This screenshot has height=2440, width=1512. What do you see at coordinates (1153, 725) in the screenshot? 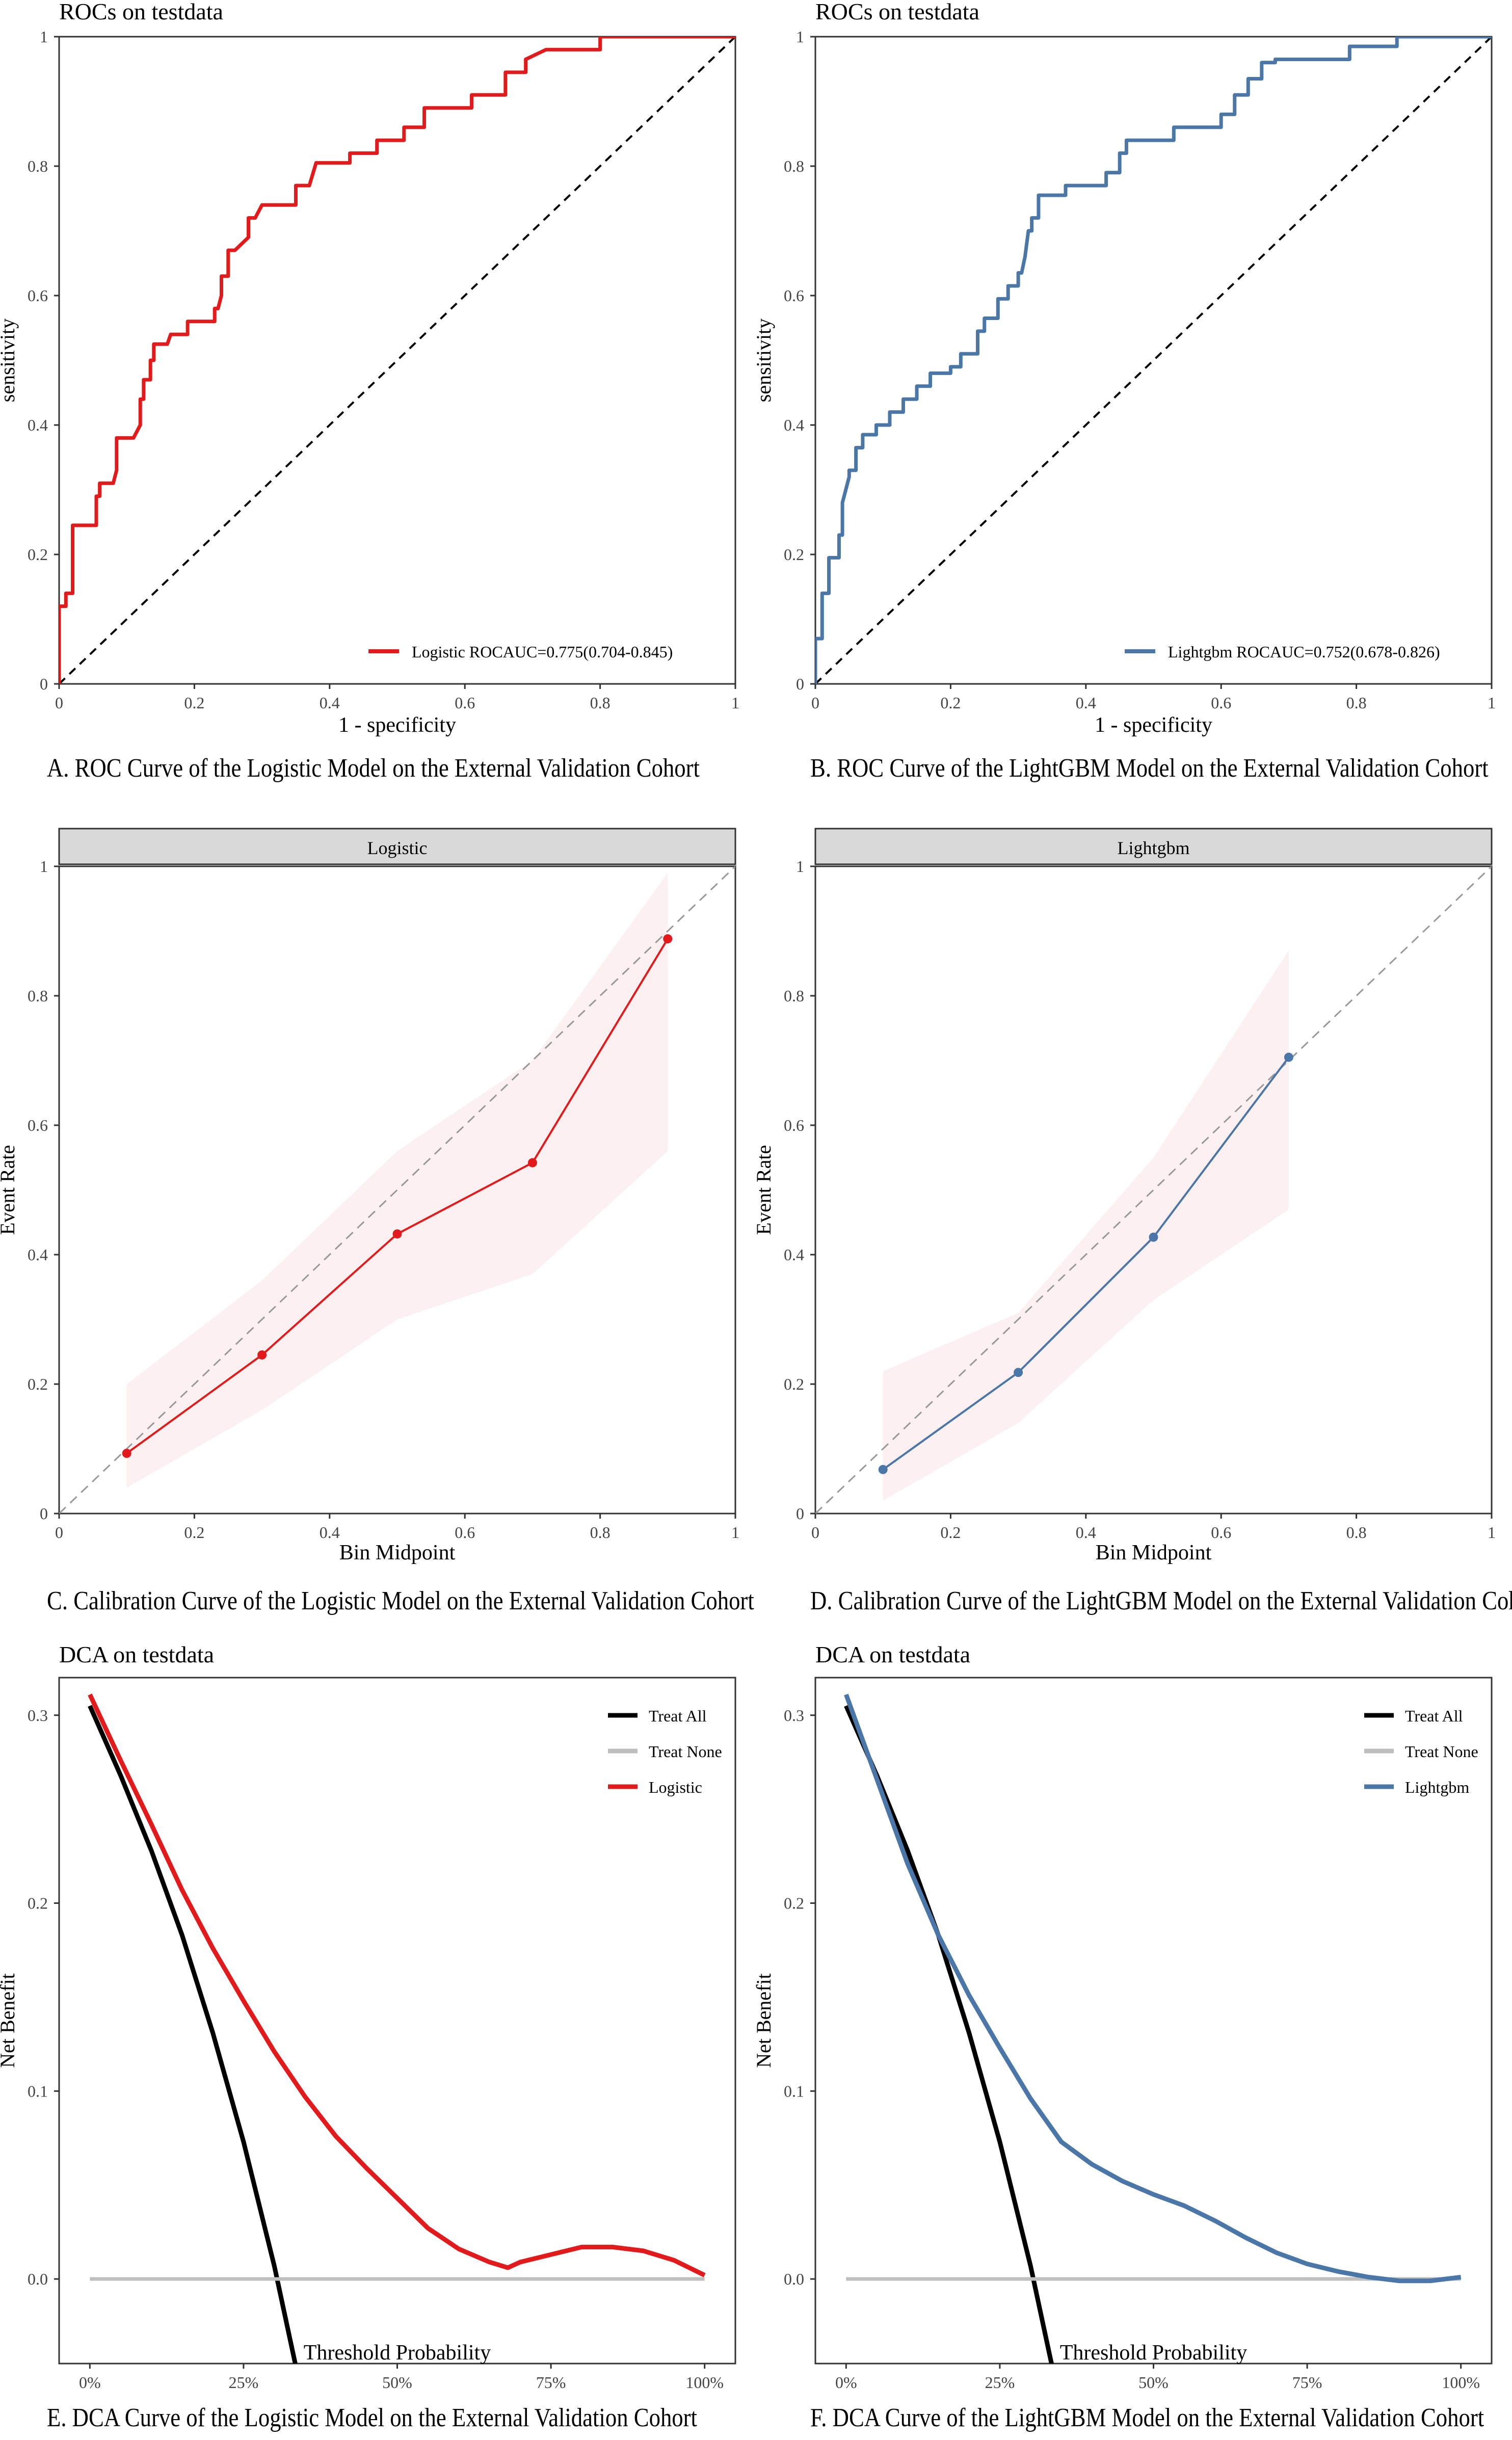
I see `chart-b-xlabel: 1 - specificity` at bounding box center [1153, 725].